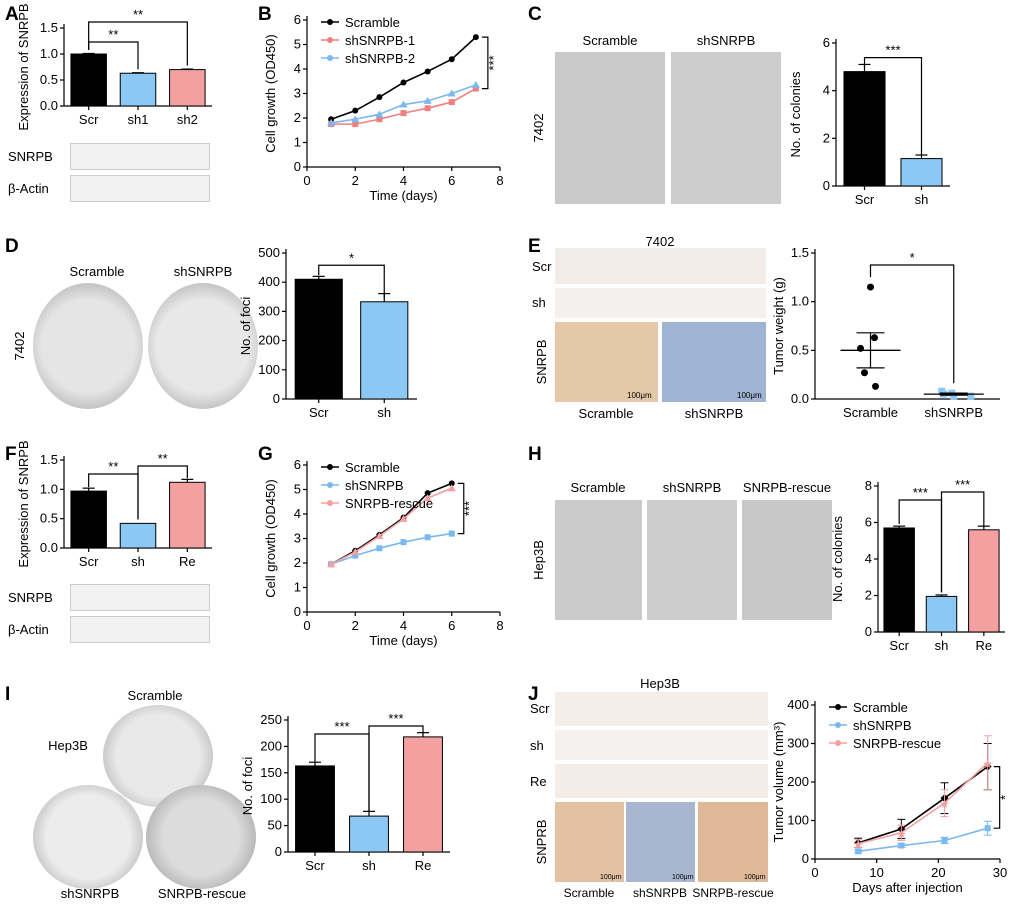 The image size is (1020, 904). Describe the element at coordinates (113, 466) in the screenshot. I see `sig-label-F-0: **` at that location.